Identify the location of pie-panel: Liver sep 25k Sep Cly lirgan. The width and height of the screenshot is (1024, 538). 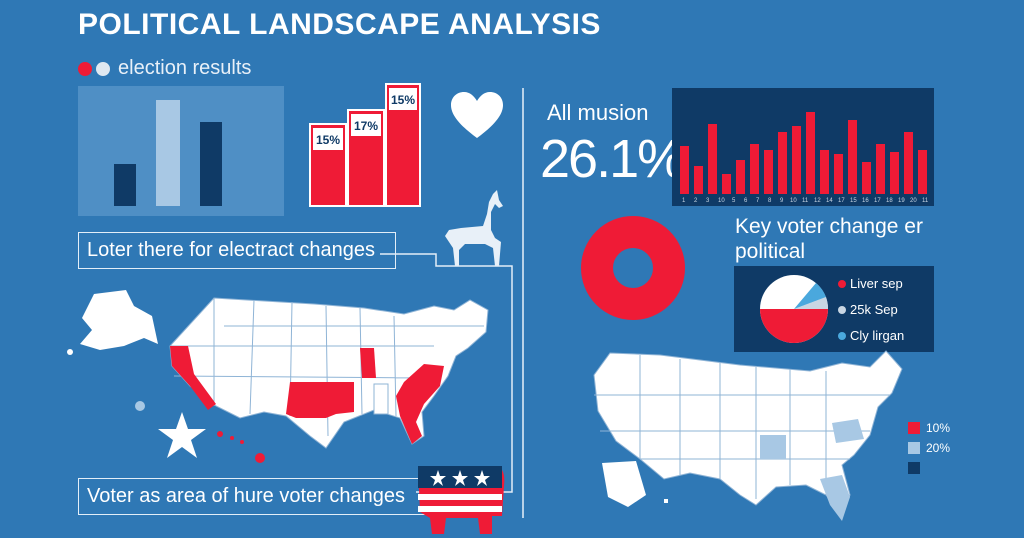
(834, 309).